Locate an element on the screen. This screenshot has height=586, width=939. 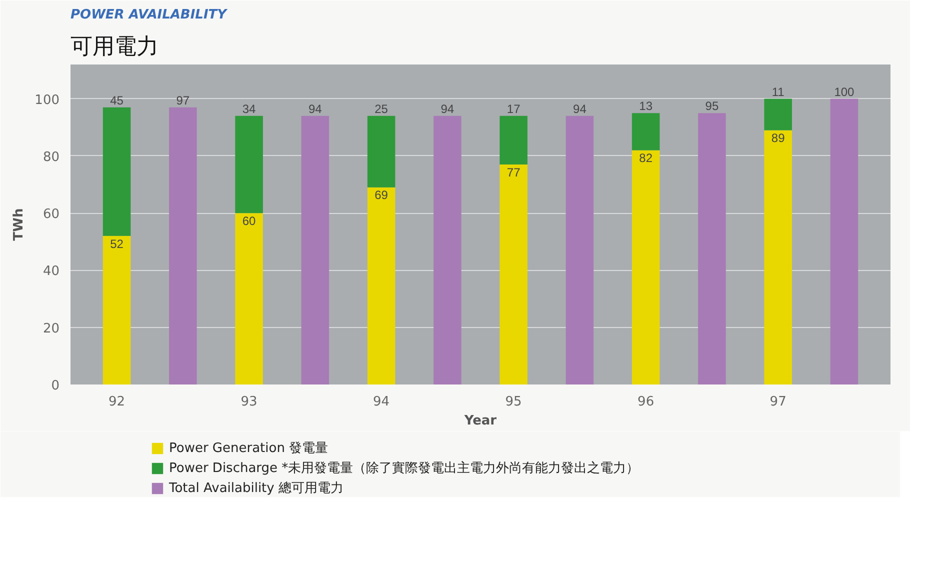
legend-label: Total Availability 總可用電力 is located at coordinates (256, 488).